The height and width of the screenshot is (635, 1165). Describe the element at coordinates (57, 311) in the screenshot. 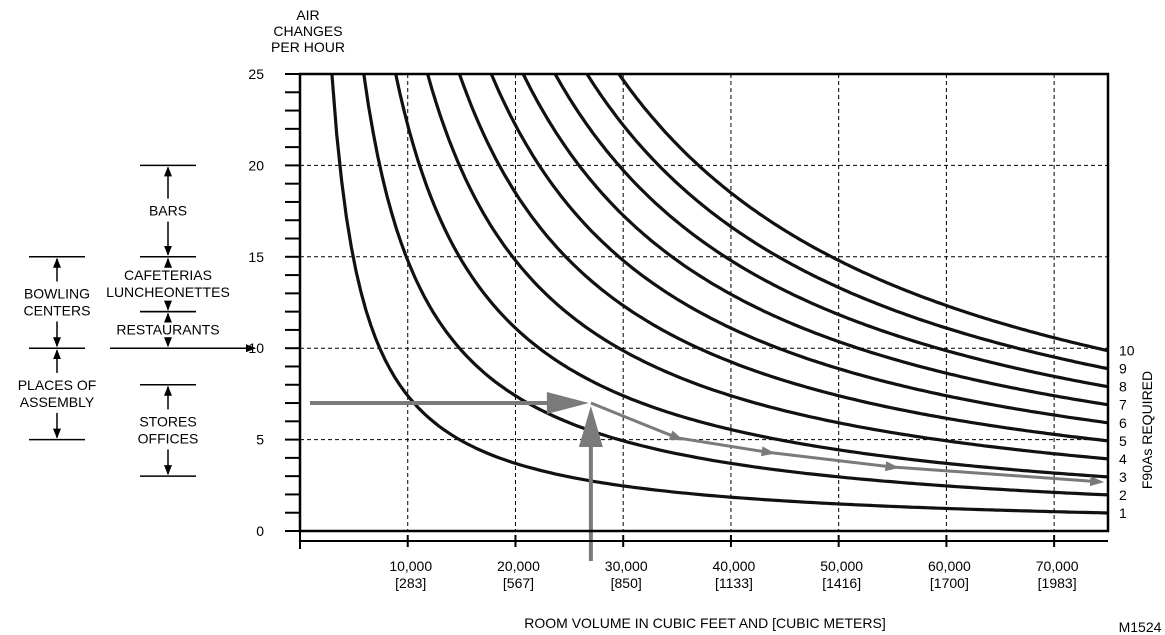

I see `range-label: CENTERS` at that location.